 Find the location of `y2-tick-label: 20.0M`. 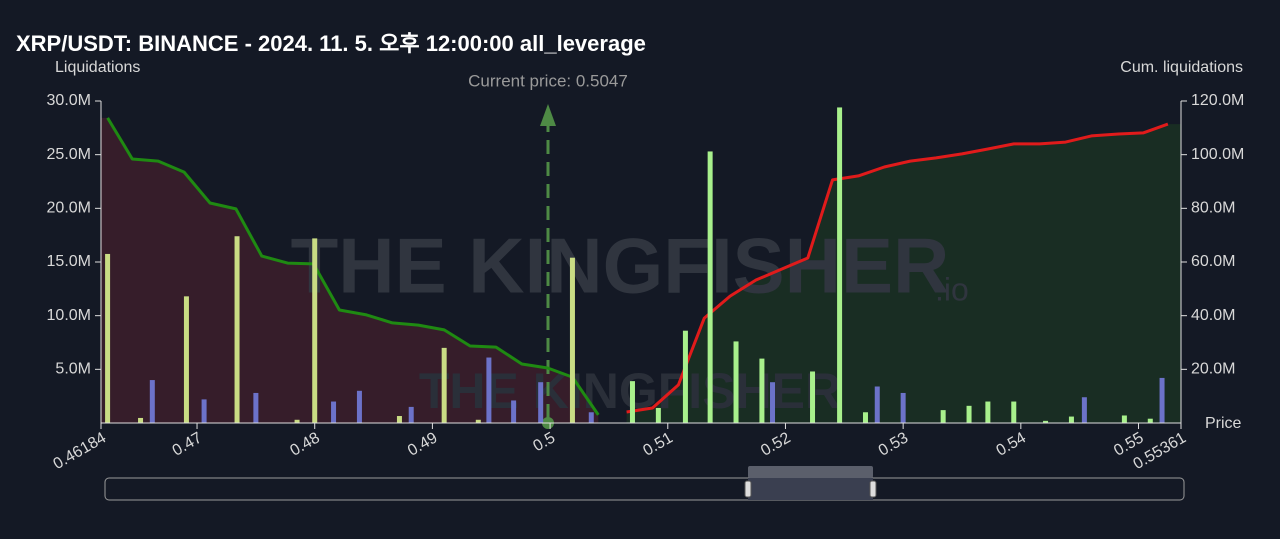

y2-tick-label: 20.0M is located at coordinates (1213, 369).